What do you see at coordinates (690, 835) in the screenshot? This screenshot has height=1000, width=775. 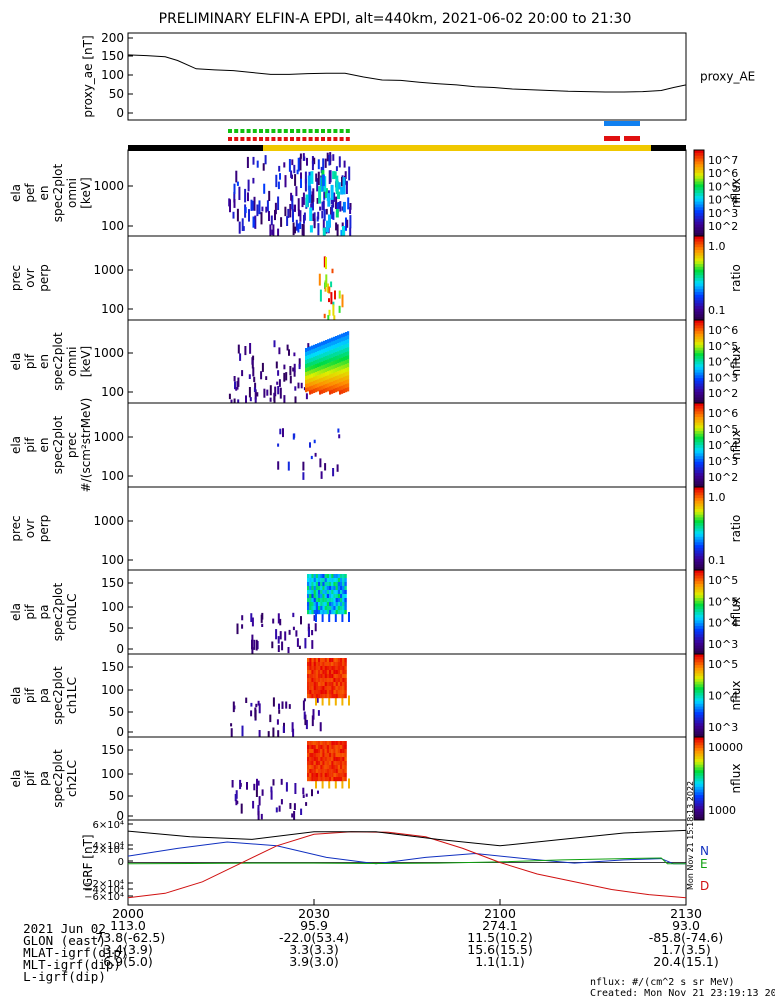 I see `side-stamp: Mon Nov 21 15:18:13 2022` at bounding box center [690, 835].